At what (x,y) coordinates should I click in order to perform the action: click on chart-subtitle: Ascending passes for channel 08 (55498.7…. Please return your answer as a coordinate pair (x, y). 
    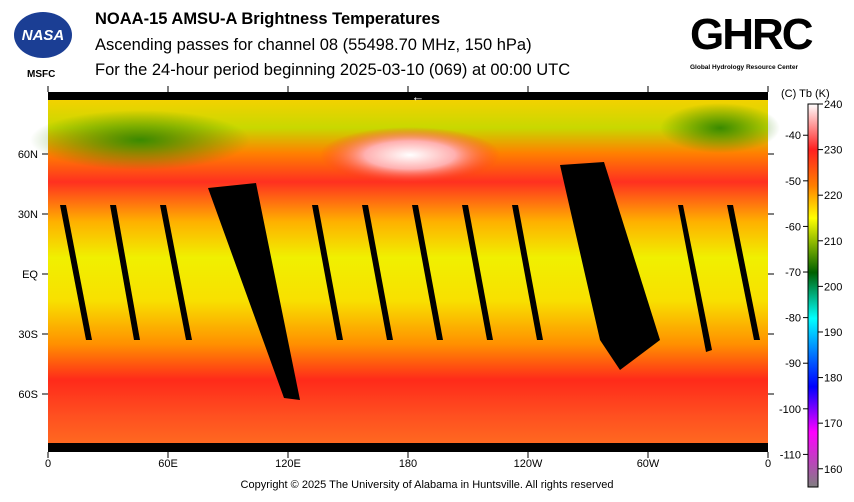
    Looking at the image, I should click on (313, 45).